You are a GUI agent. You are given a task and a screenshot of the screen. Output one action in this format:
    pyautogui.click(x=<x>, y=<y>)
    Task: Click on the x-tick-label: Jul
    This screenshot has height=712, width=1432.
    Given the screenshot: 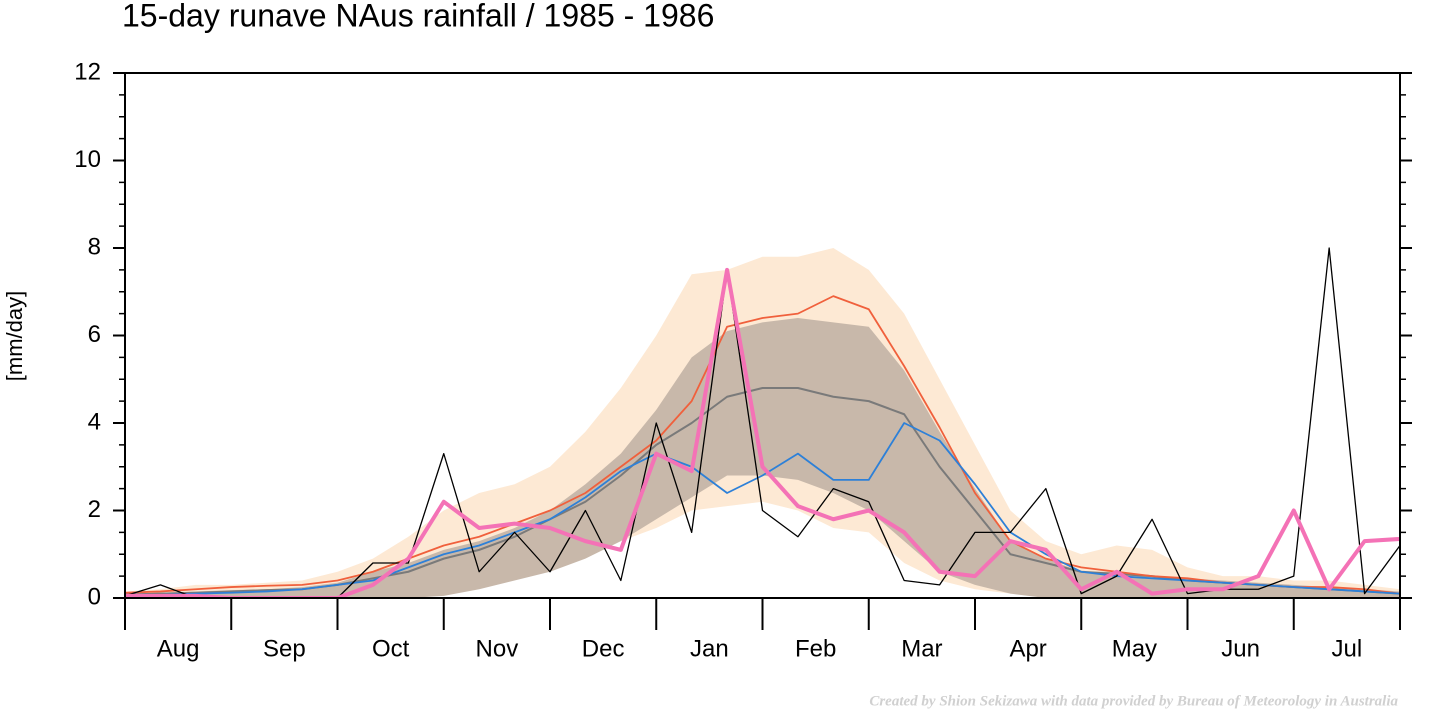 What is the action you would take?
    pyautogui.click(x=1347, y=648)
    